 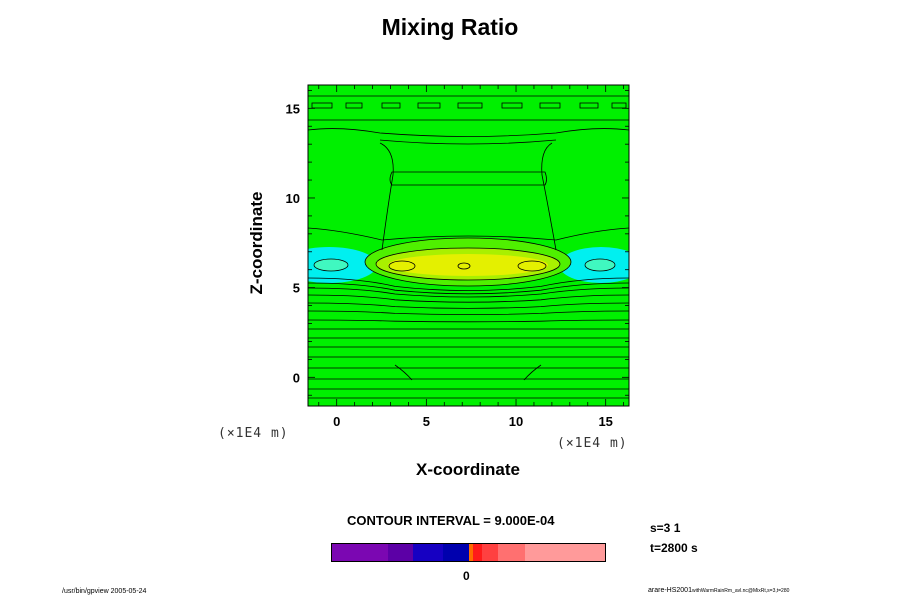 I want to click on y-tick-label: 10, so click(x=293, y=198).